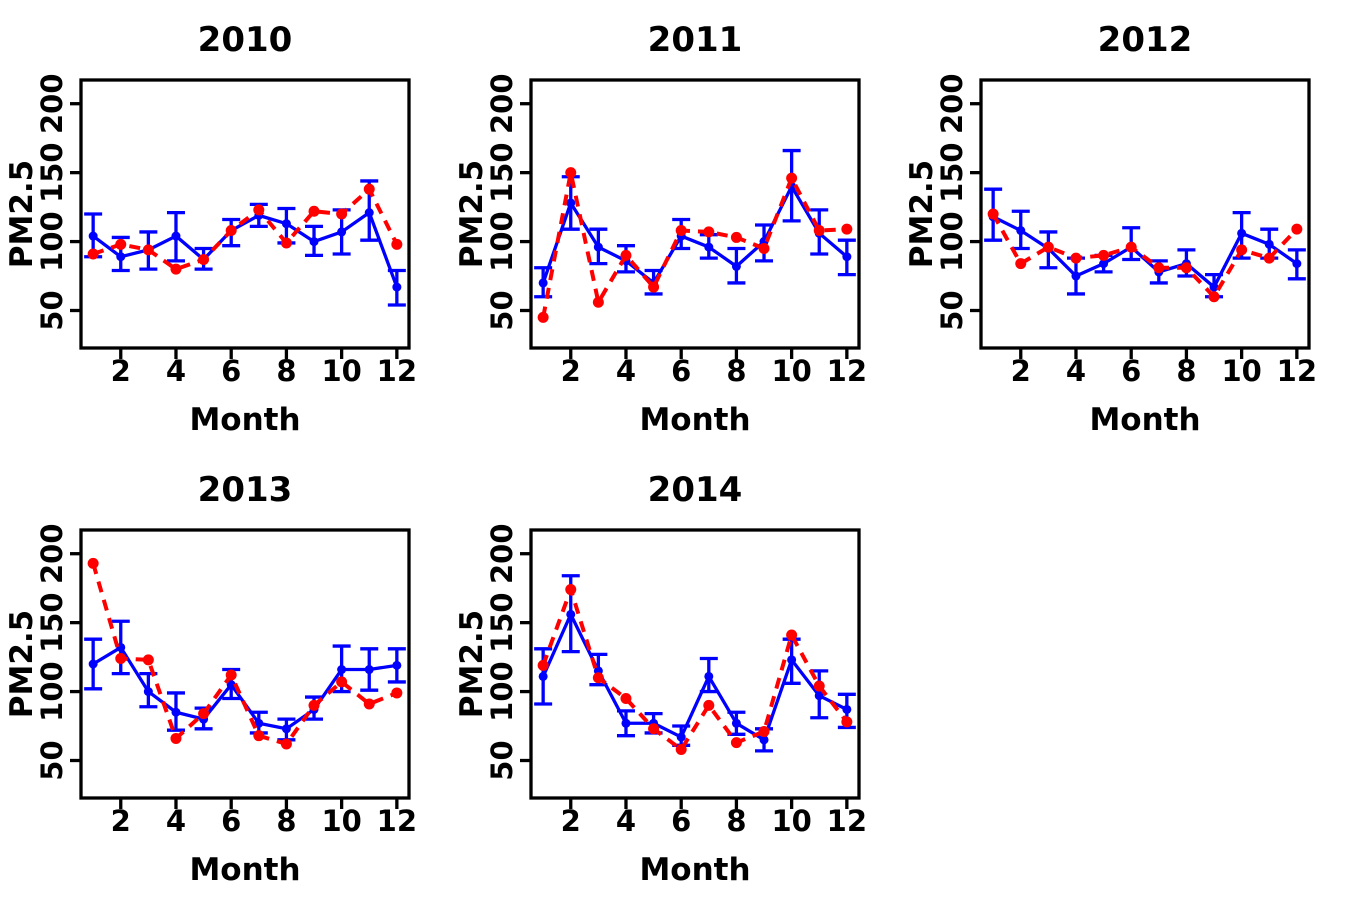 The height and width of the screenshot is (900, 1350). What do you see at coordinates (52, 760) in the screenshot?
I see `y-tick-label: 50` at bounding box center [52, 760].